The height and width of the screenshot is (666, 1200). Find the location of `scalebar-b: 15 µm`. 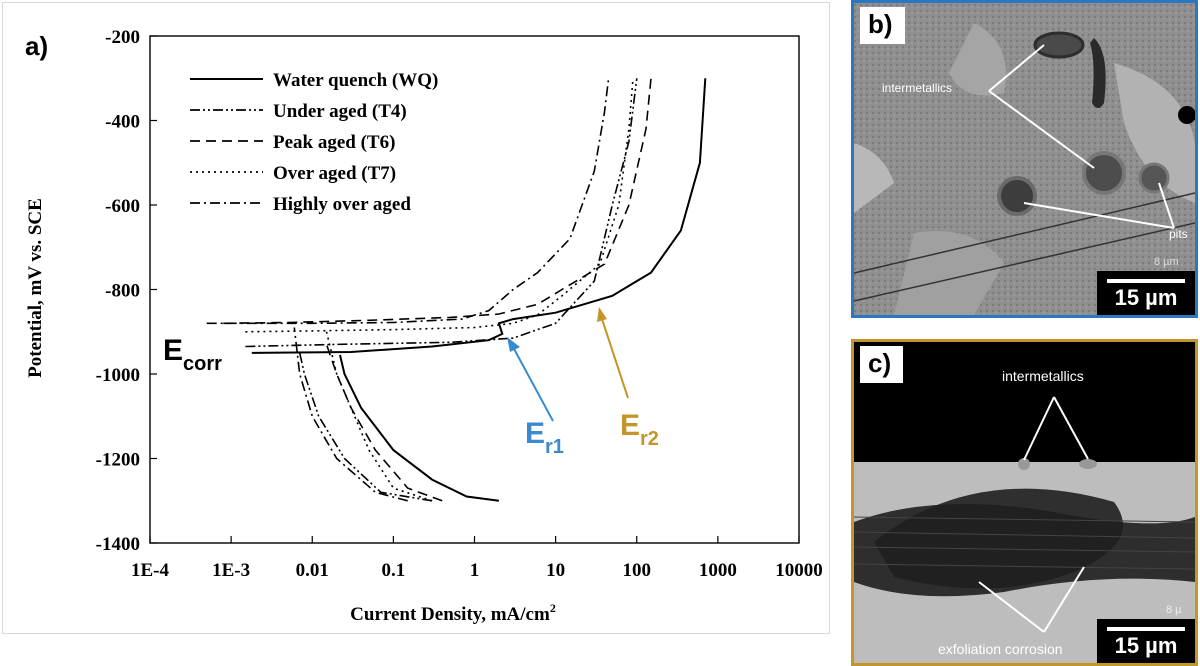

scalebar-b: 15 µm is located at coordinates (1146, 293).